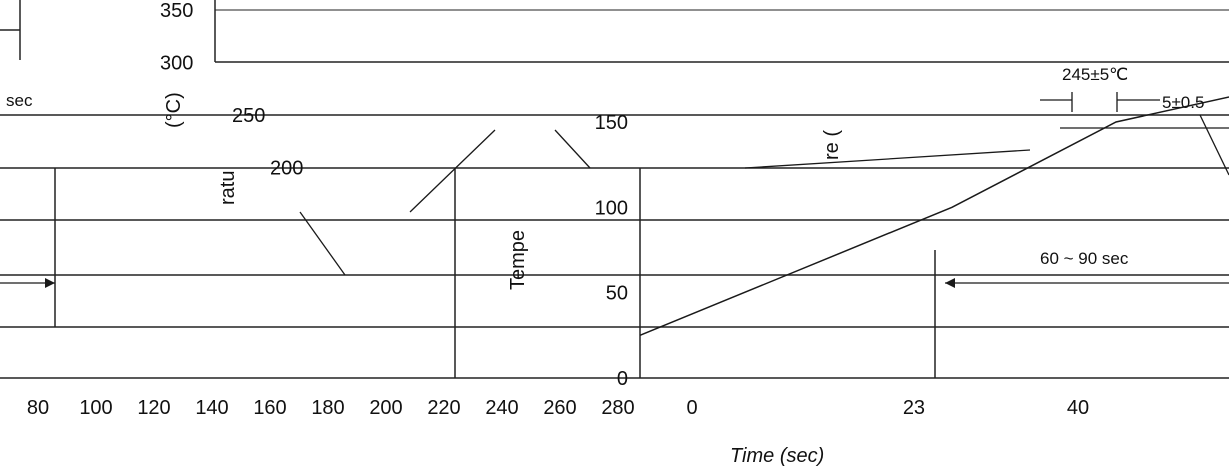 Image resolution: width=1229 pixels, height=474 pixels. What do you see at coordinates (385, 408) in the screenshot?
I see `x-tick-label-200: 200` at bounding box center [385, 408].